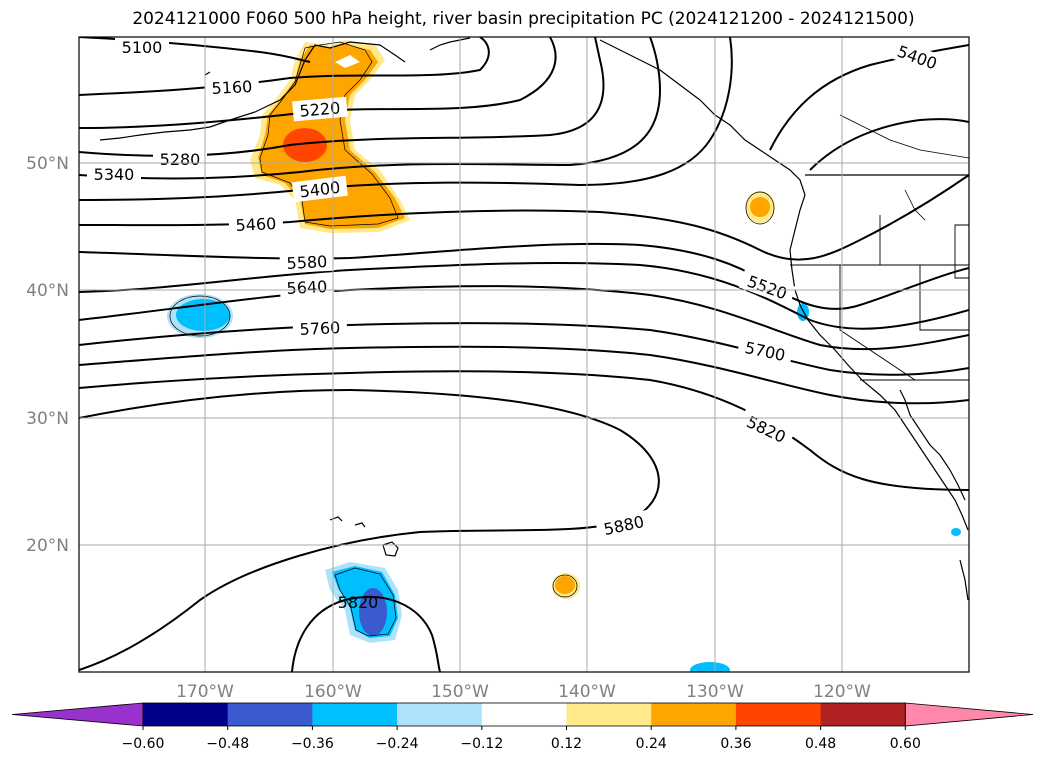  What do you see at coordinates (735, 744) in the screenshot?
I see `colorbar-tick-label: 0.36` at bounding box center [735, 744].